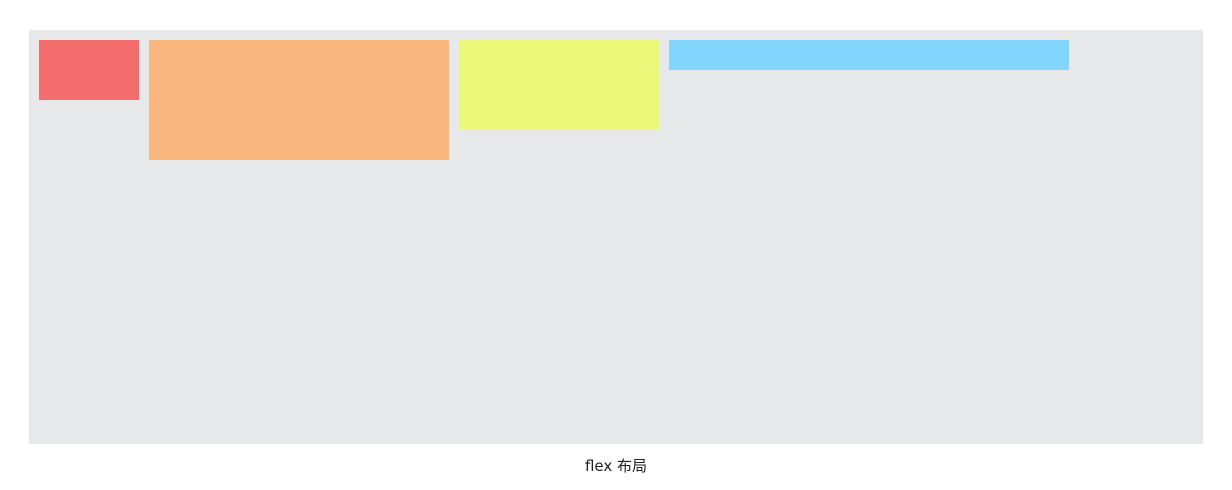  I want to click on figure-caption: flex 布局, so click(616, 466).